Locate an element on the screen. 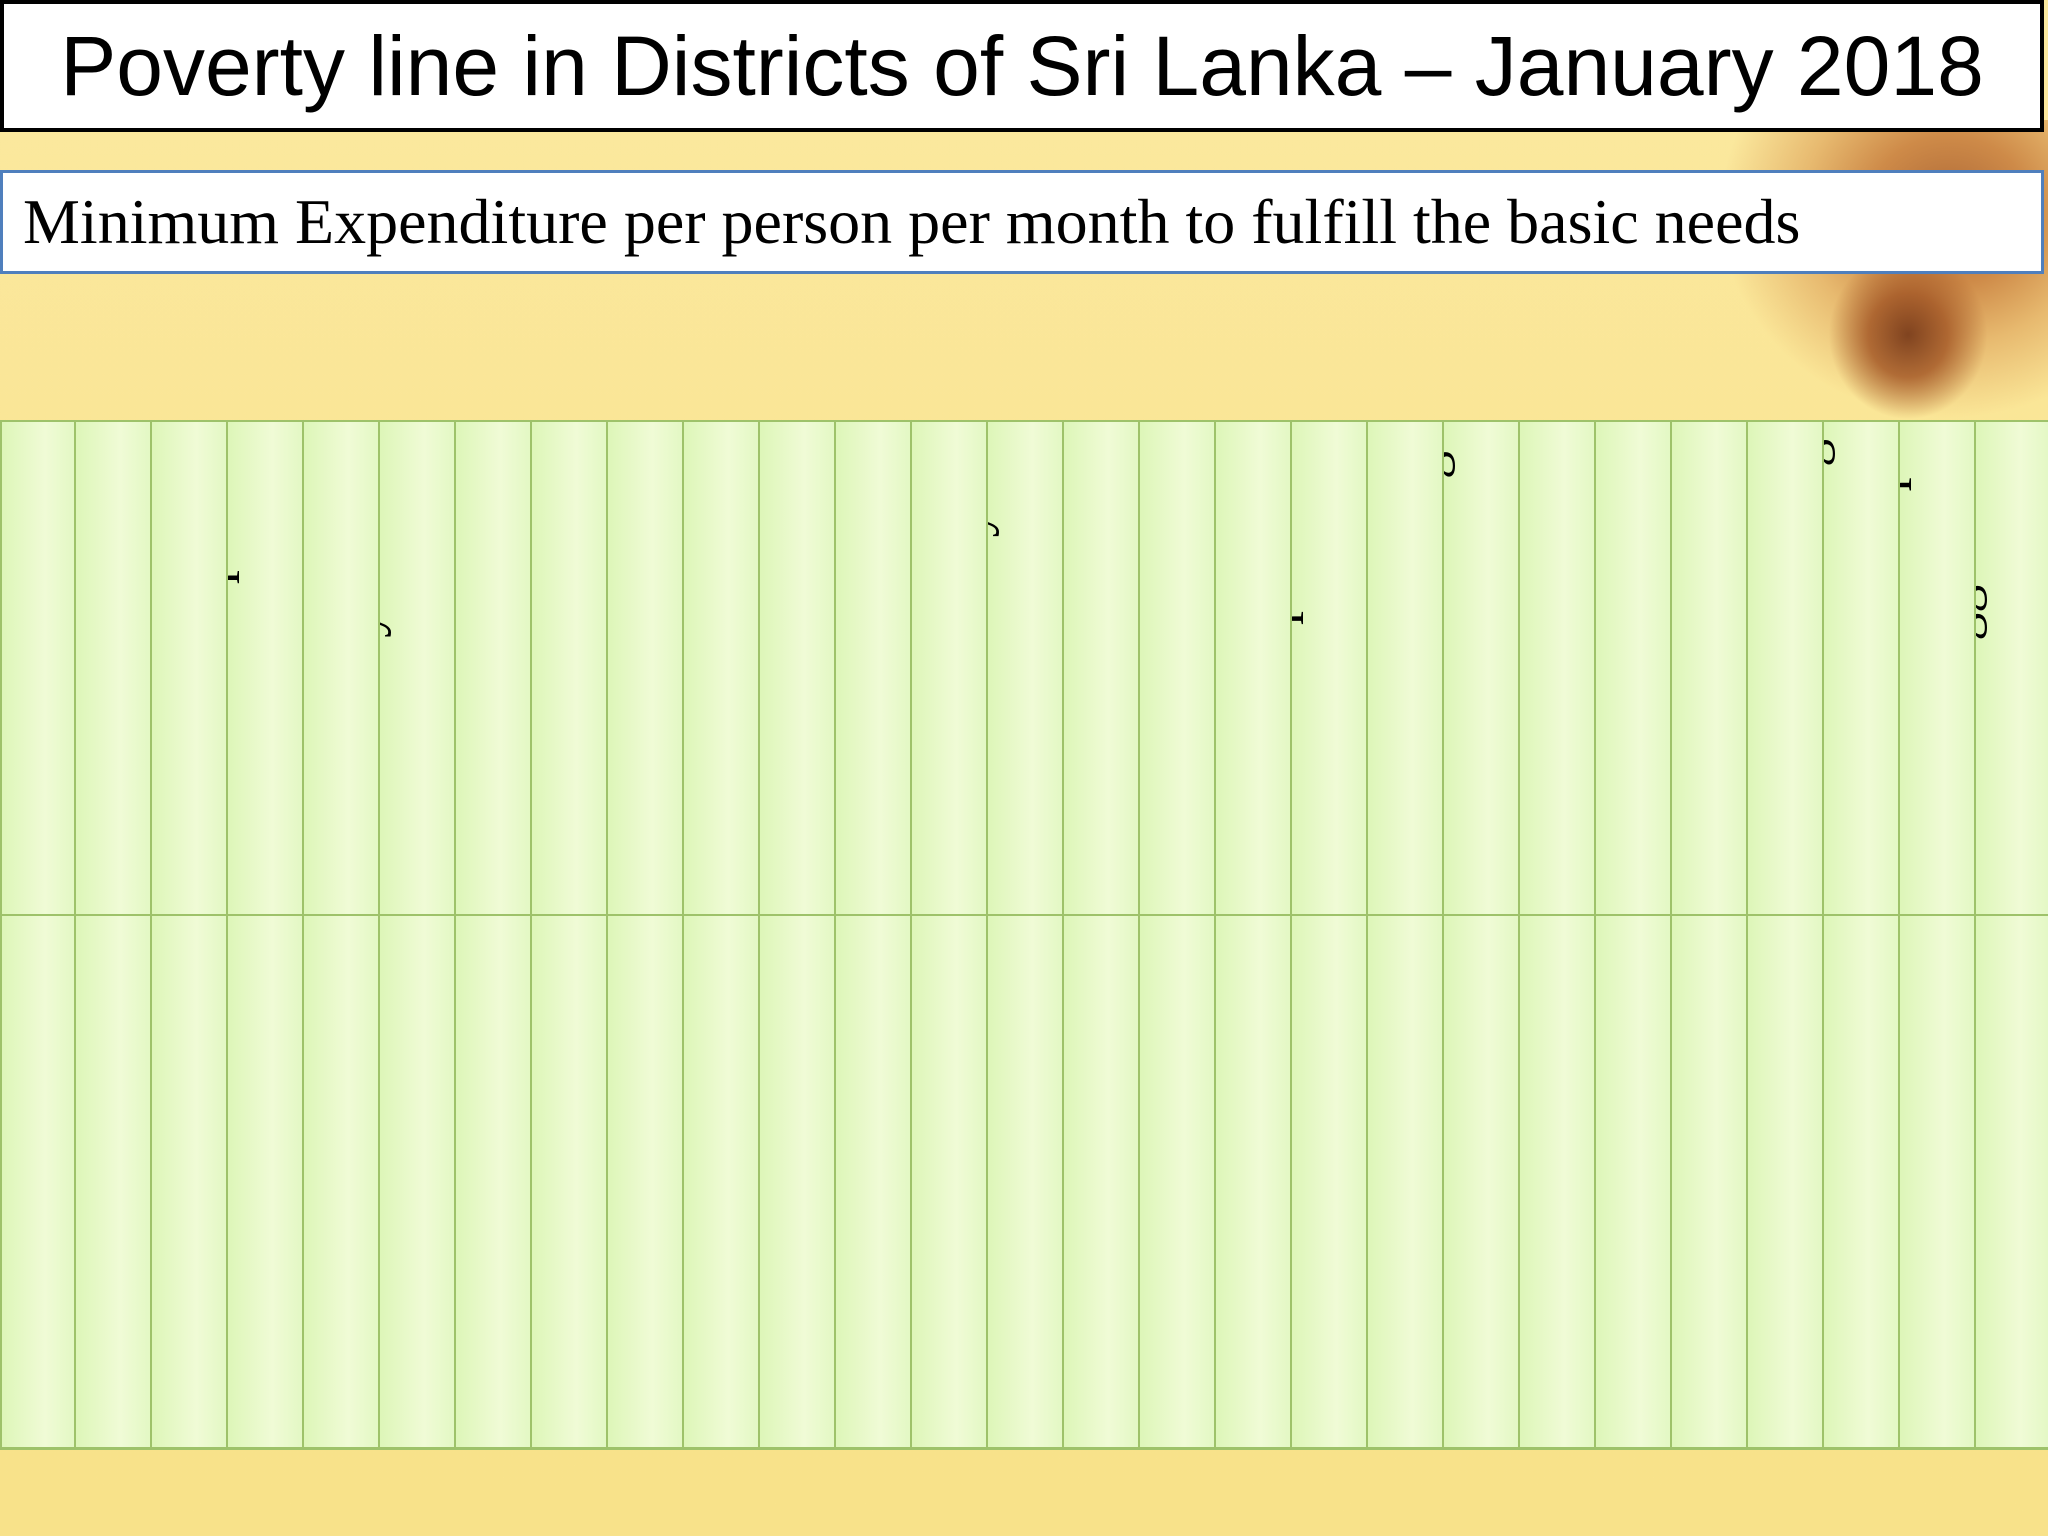  district-name-cell: Rathnapura is located at coordinates (1937, 668).